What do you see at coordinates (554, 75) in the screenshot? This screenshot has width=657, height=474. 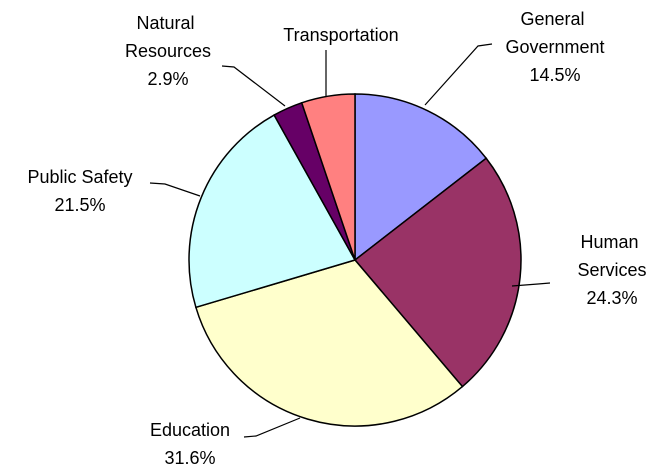 I see `value-label: 14.5%` at bounding box center [554, 75].